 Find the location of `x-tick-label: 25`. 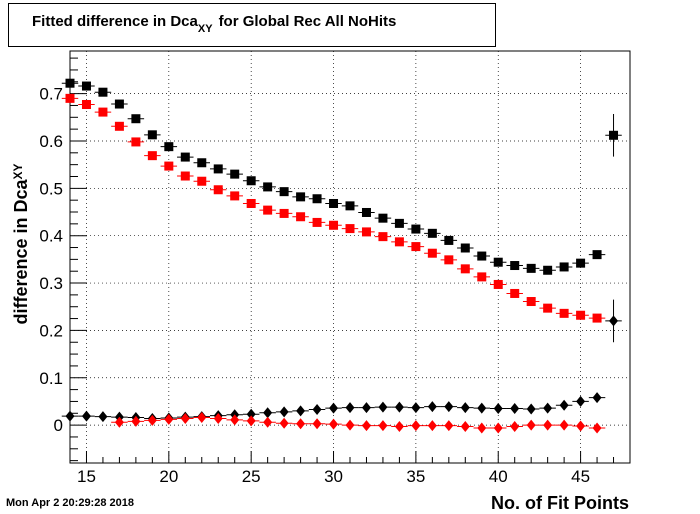

x-tick-label: 25 is located at coordinates (251, 476).